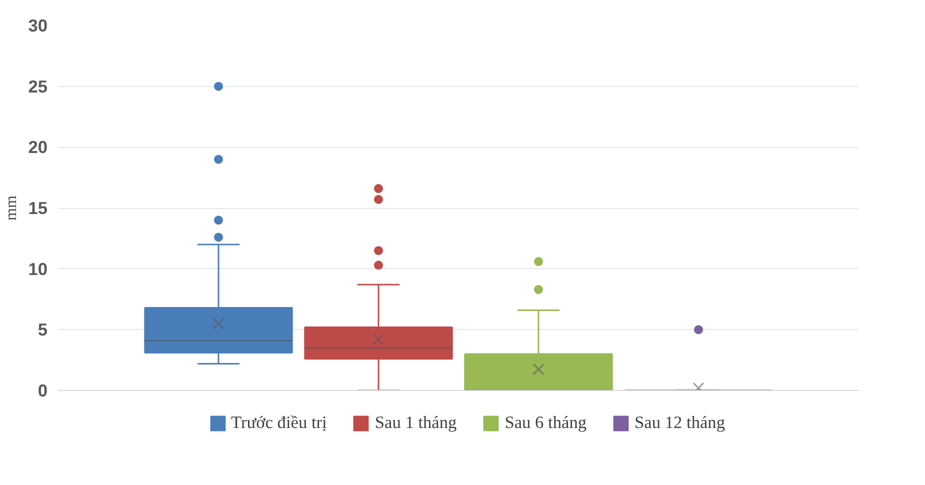  What do you see at coordinates (38, 208) in the screenshot?
I see `y-tick-label: 15` at bounding box center [38, 208].